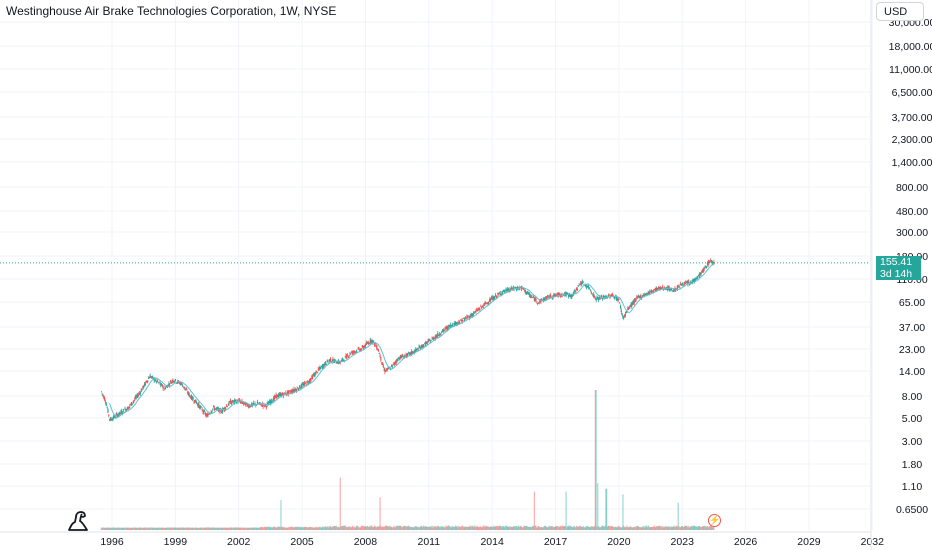 This screenshot has width=932, height=550. What do you see at coordinates (714, 520) in the screenshot?
I see `lightning-icon: ⚡` at bounding box center [714, 520].